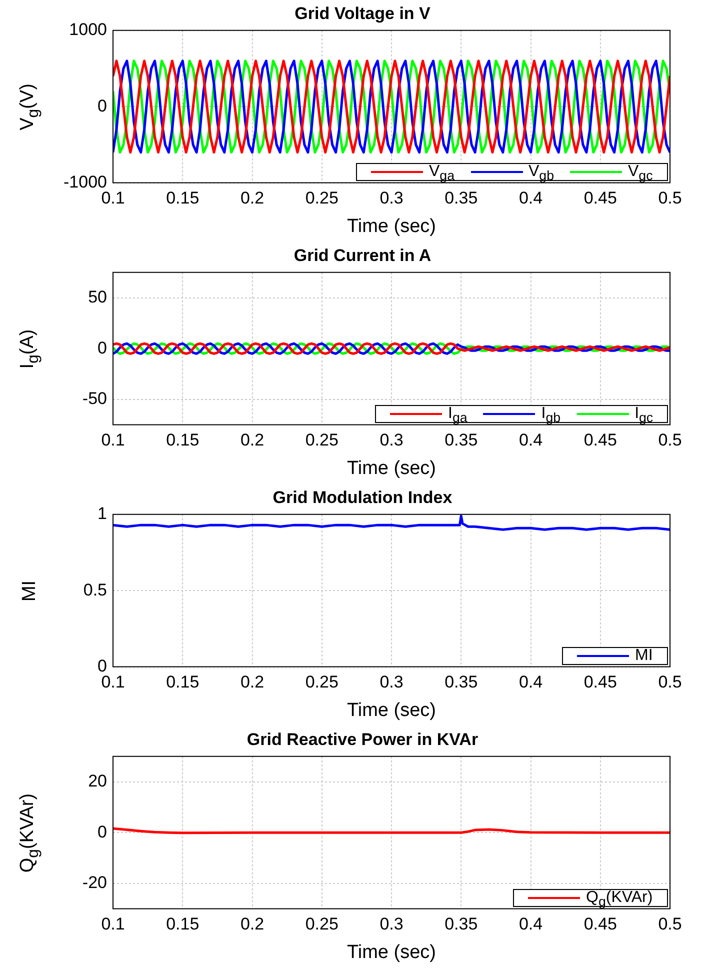  What do you see at coordinates (97, 780) in the screenshot?
I see `y-tick-label: 20` at bounding box center [97, 780].